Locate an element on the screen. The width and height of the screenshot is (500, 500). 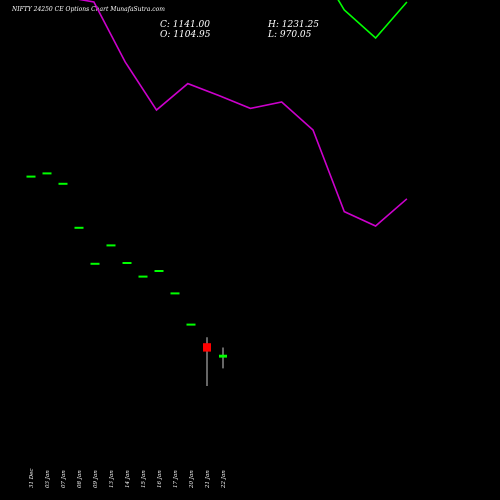
low-price-label: L: 970.05 is located at coordinates (290, 35).